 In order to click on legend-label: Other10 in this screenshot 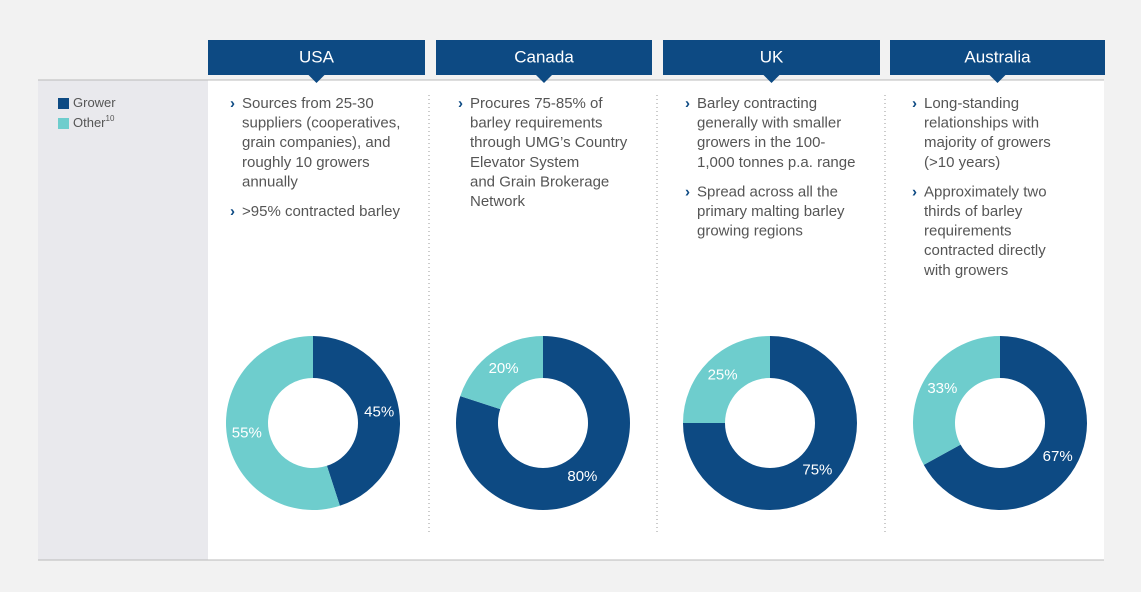, I will do `click(94, 122)`.